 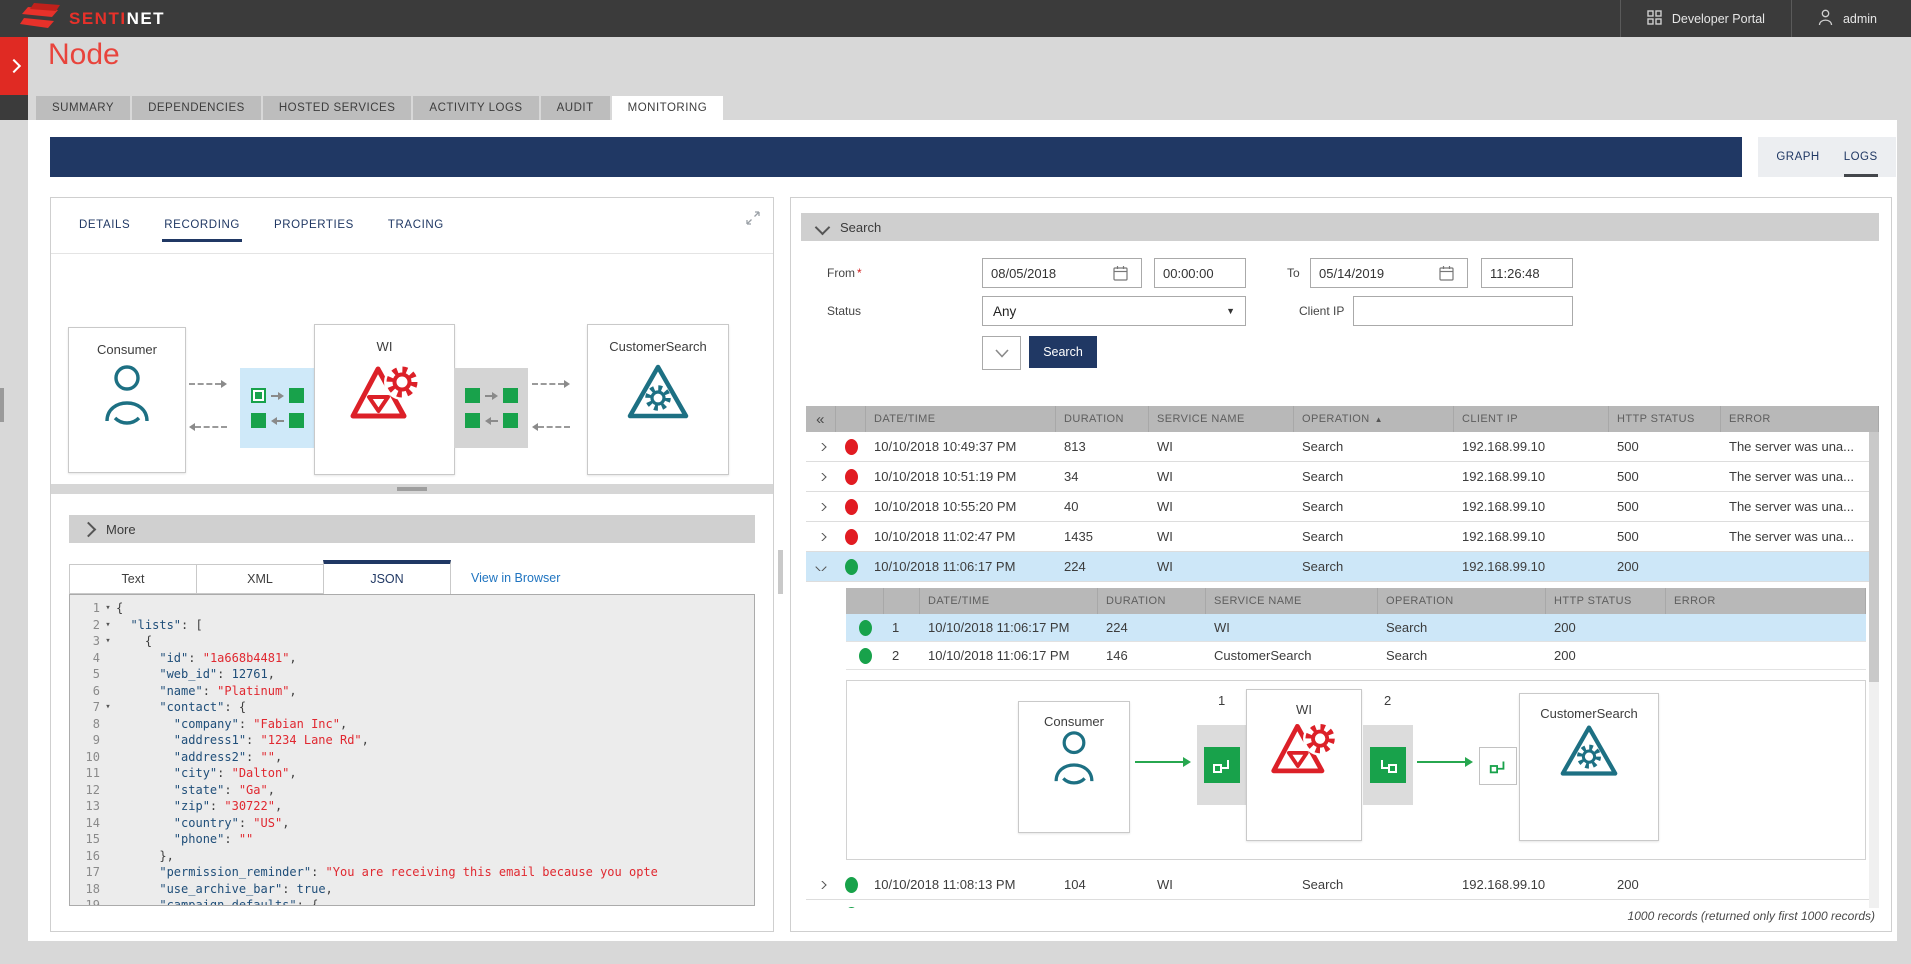 I want to click on status-select: Any ▼, so click(x=1114, y=311).